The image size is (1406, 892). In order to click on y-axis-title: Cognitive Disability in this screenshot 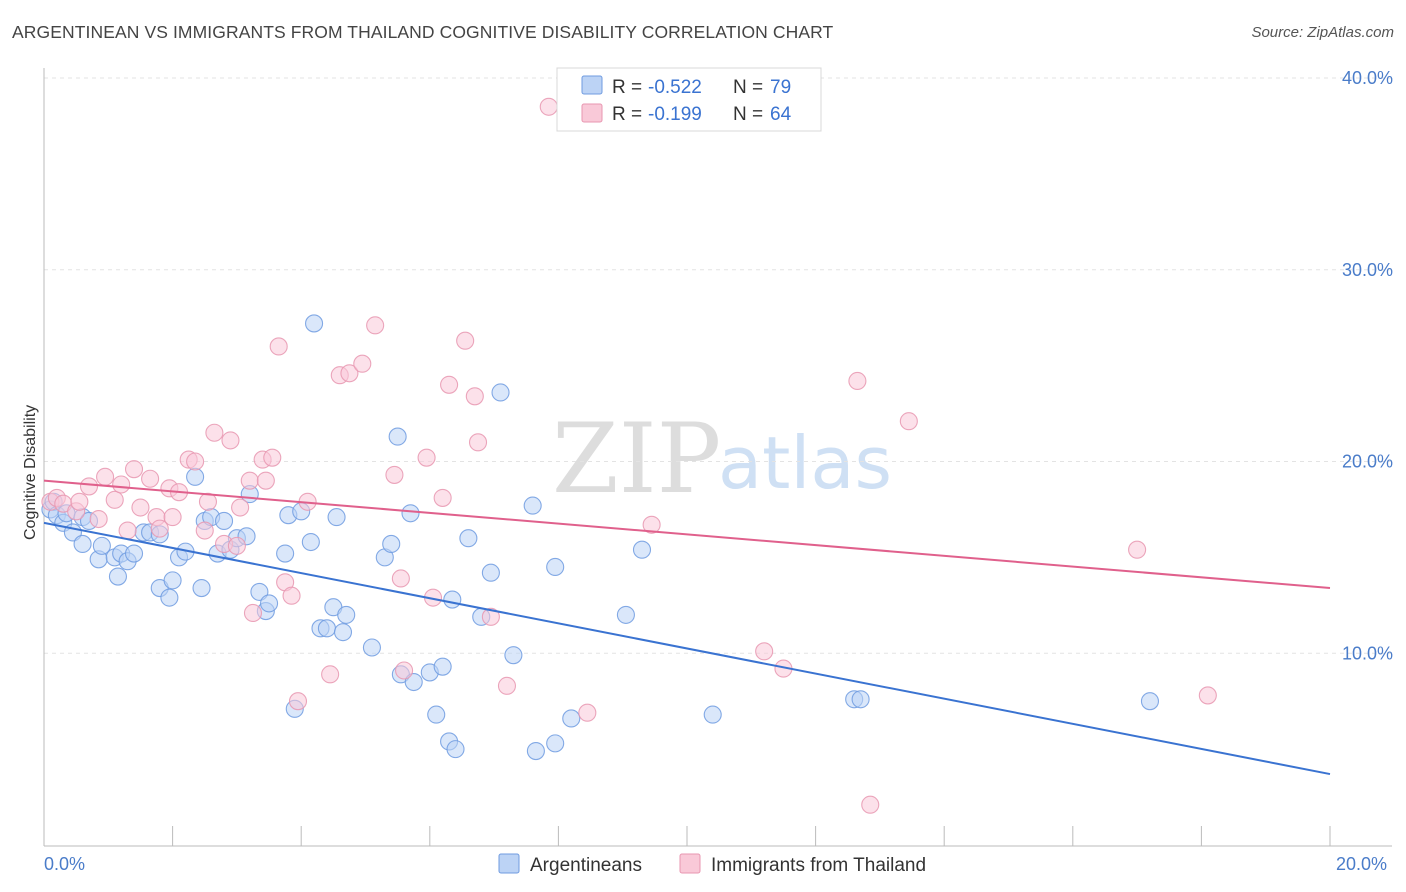, I will do `click(30, 472)`.